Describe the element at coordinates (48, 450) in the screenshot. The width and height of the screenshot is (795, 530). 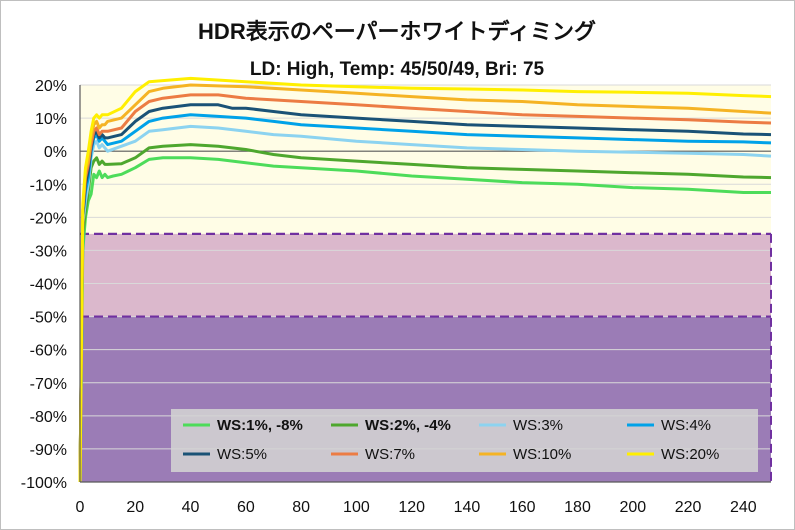
I see `y-tick-label: -90%` at that location.